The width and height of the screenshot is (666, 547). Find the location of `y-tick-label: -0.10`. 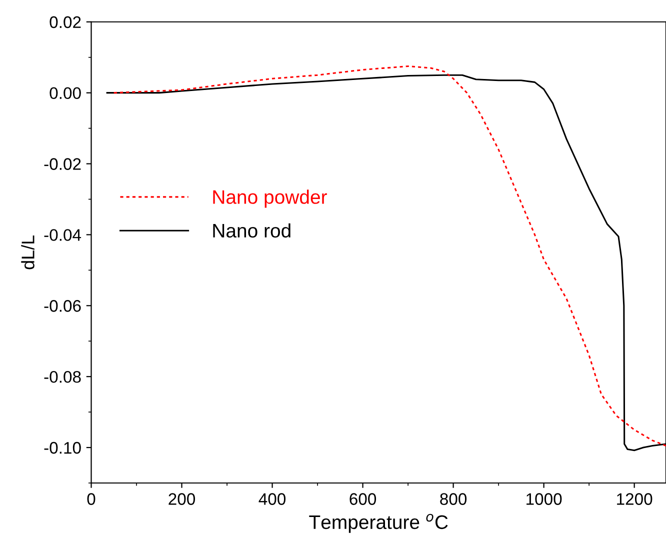

y-tick-label: -0.10 is located at coordinates (62, 448).